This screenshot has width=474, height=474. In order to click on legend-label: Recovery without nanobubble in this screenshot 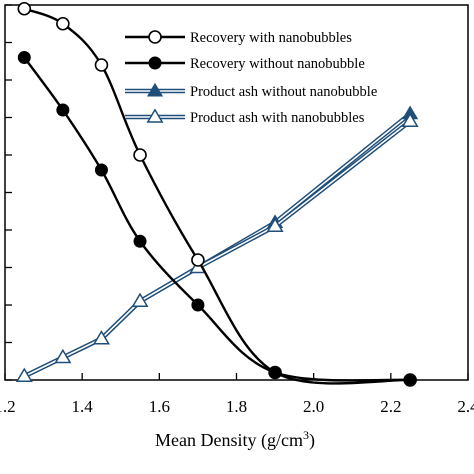, I will do `click(277, 64)`.